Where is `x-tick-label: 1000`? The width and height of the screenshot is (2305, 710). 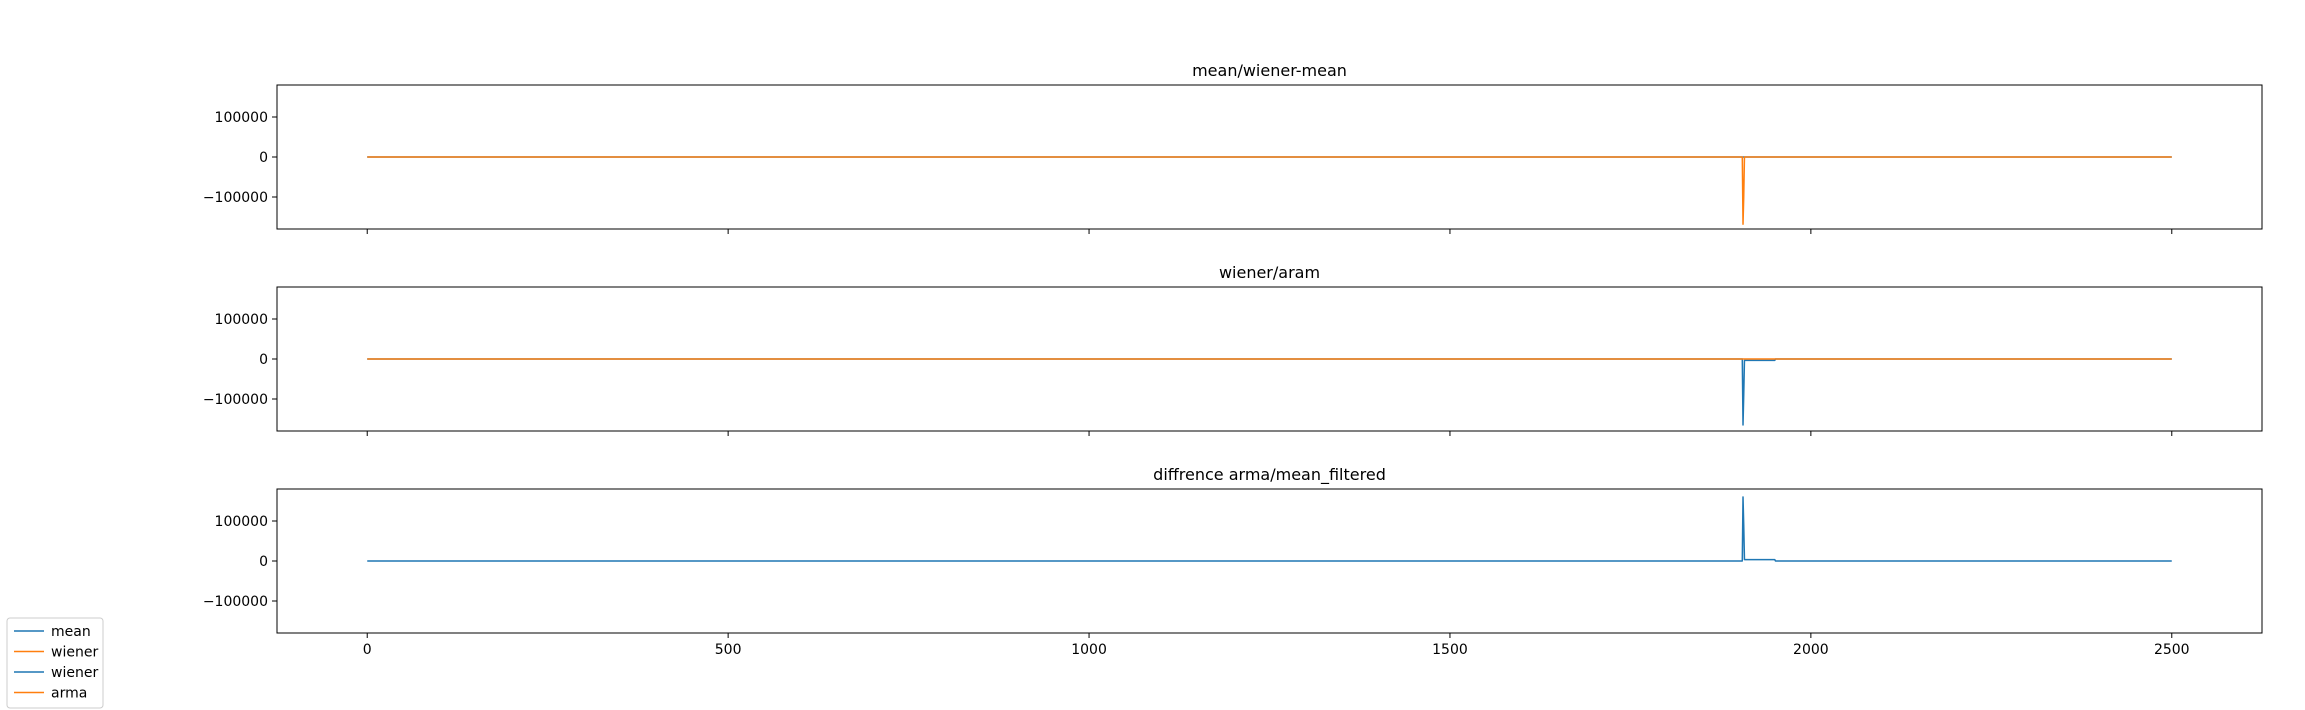 x-tick-label: 1000 is located at coordinates (1089, 650).